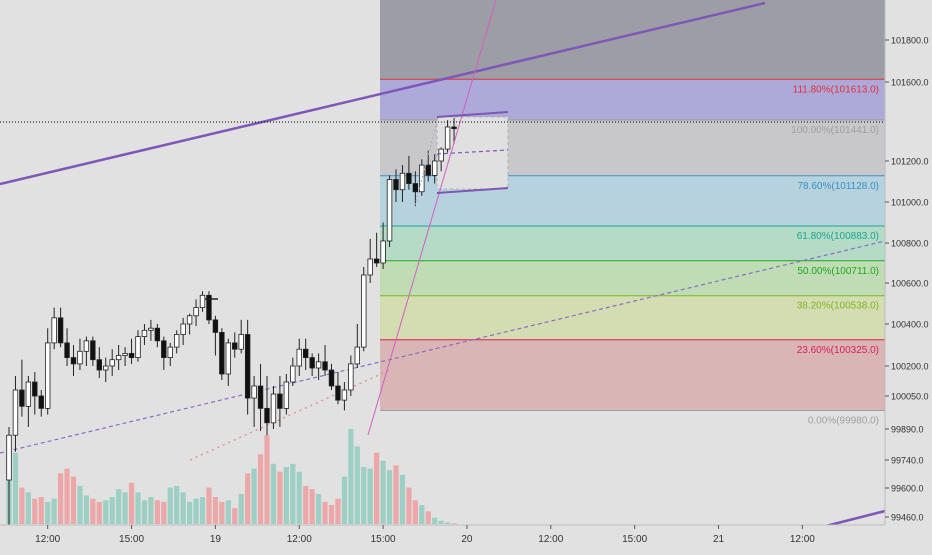 The height and width of the screenshot is (555, 932). Describe the element at coordinates (910, 162) in the screenshot. I see `y-tick-label: 101200.0` at that location.